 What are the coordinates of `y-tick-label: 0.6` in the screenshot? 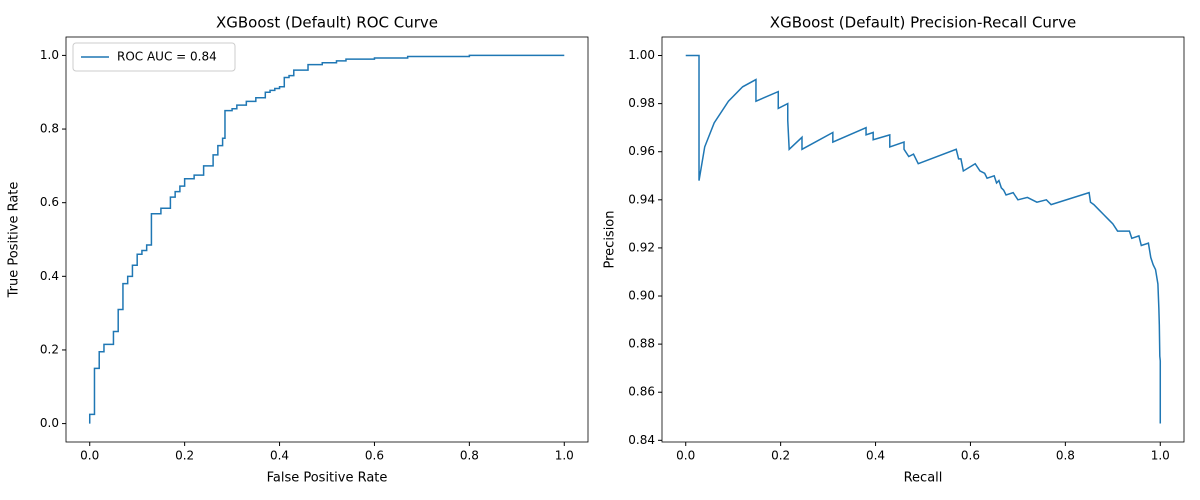 It's located at (49, 202).